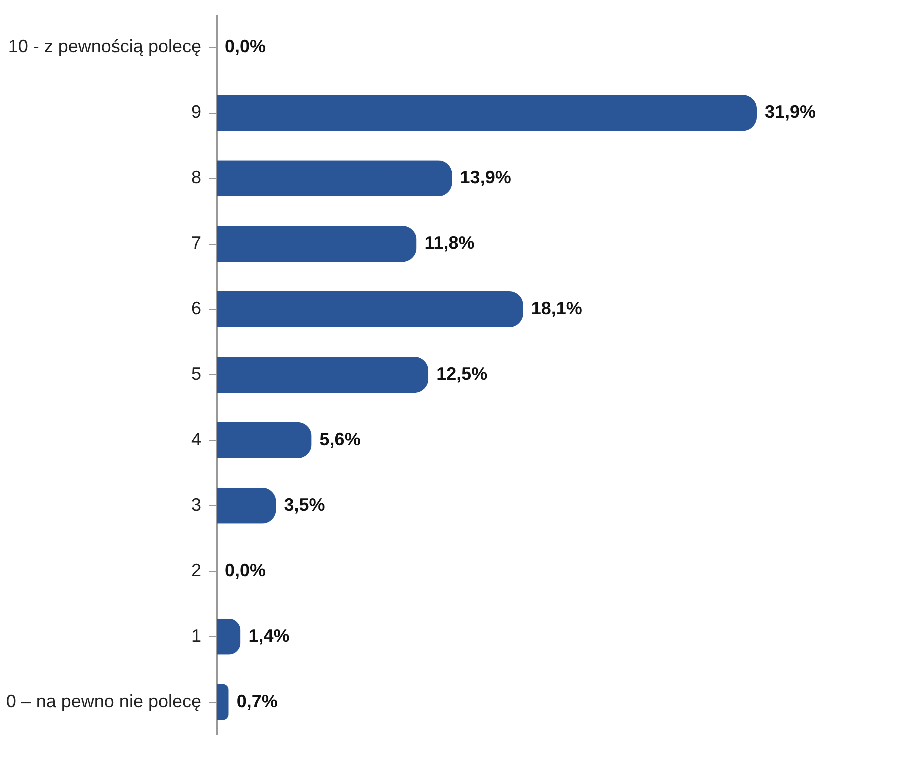 This screenshot has height=773, width=922. Describe the element at coordinates (269, 636) in the screenshot. I see `data-label: 1,4%` at that location.